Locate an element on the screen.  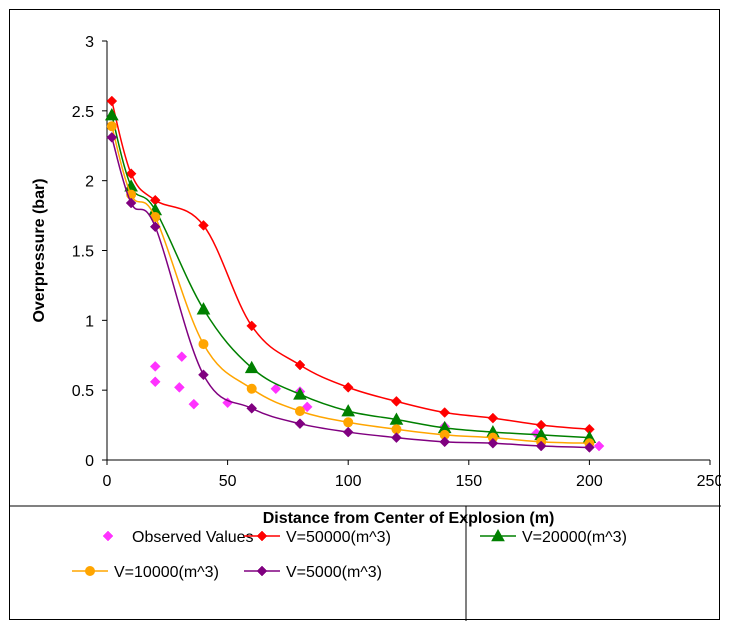
legend-label: V=20000(m^3) is located at coordinates (574, 537).